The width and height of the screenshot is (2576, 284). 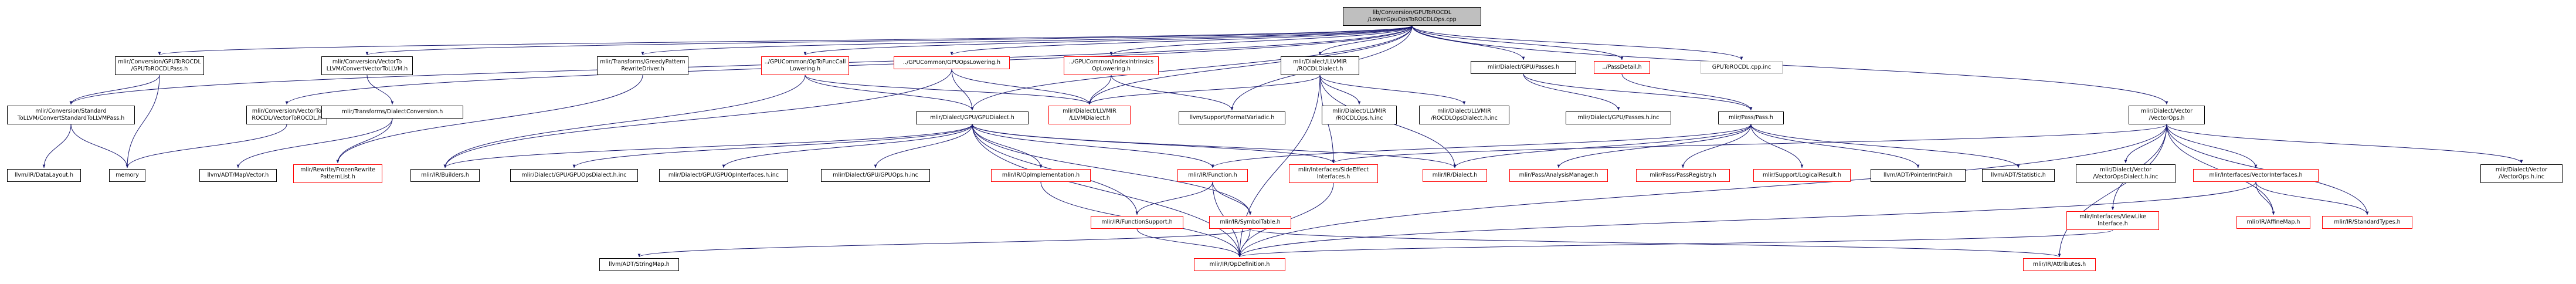 I want to click on node-frozen-pattern: mlir/Rewrite/FrozenRewrite PatternList.h, so click(x=337, y=174).